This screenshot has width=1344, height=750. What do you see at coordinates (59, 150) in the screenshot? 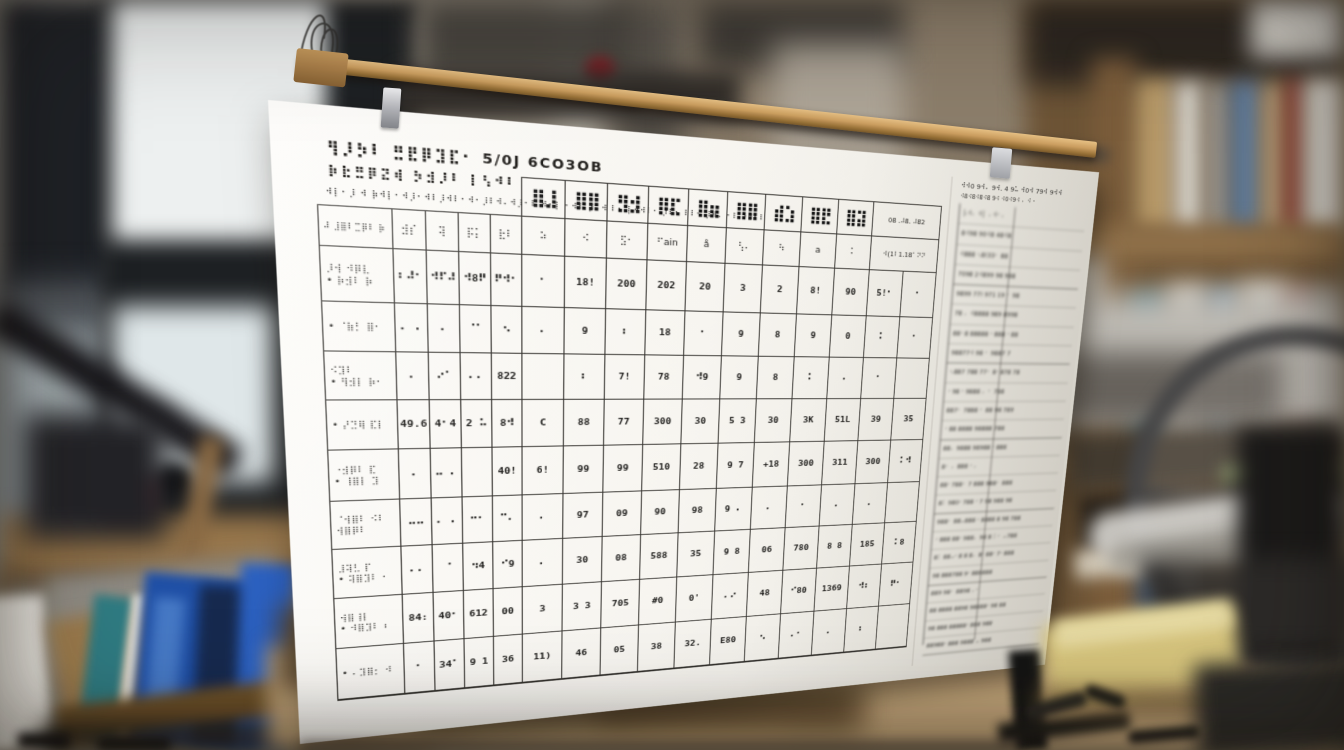
I see `left-dark-column` at bounding box center [59, 150].